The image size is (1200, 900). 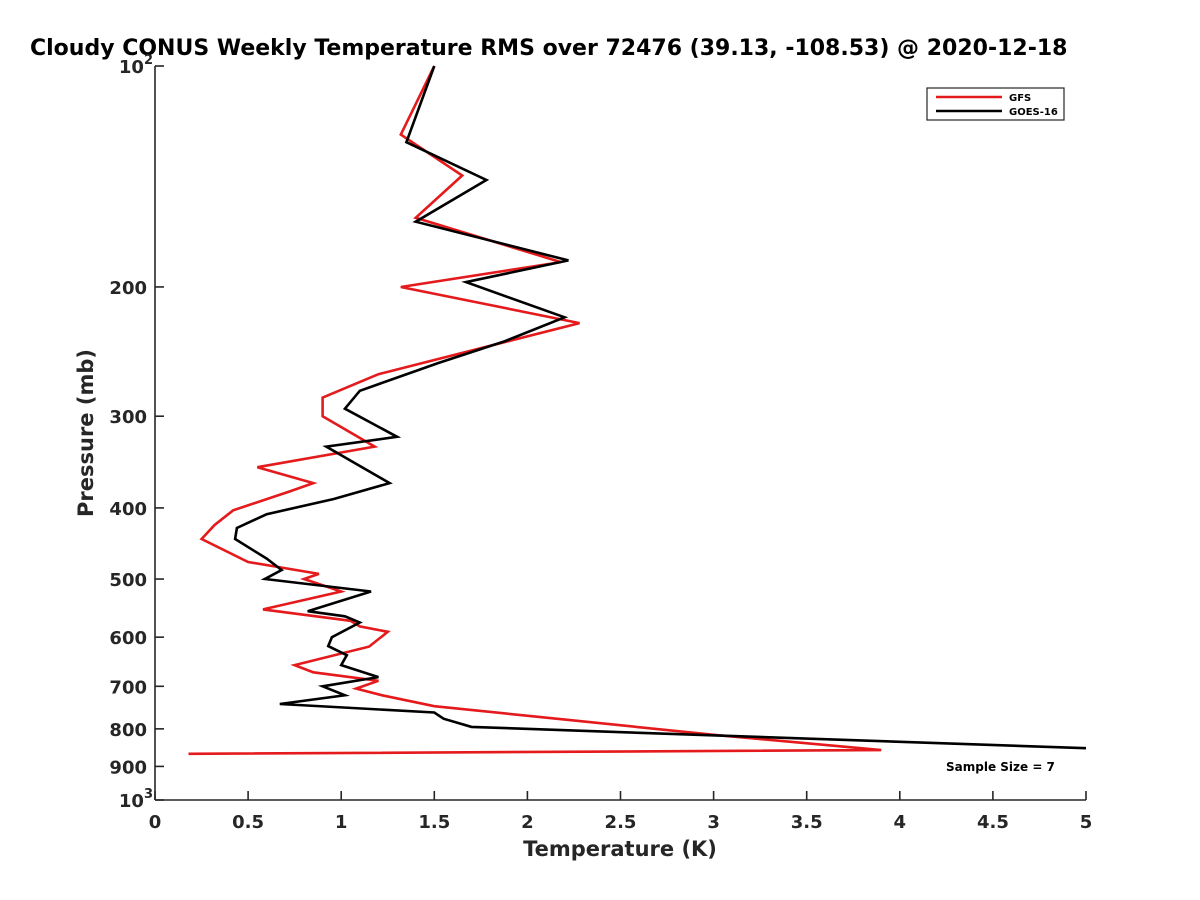 I want to click on y-axis-label: Pressure (mb), so click(x=86, y=433).